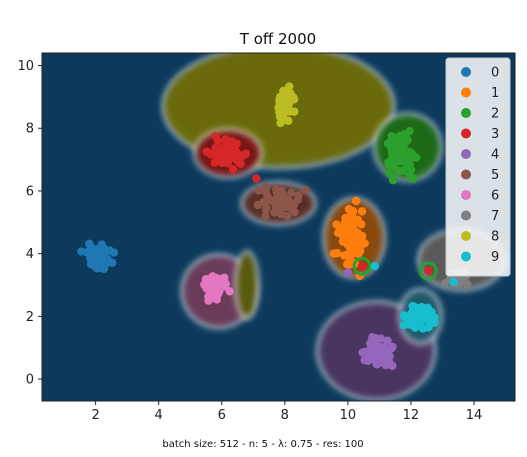 This screenshot has width=527, height=457. I want to click on x-tick-label: 10, so click(348, 415).